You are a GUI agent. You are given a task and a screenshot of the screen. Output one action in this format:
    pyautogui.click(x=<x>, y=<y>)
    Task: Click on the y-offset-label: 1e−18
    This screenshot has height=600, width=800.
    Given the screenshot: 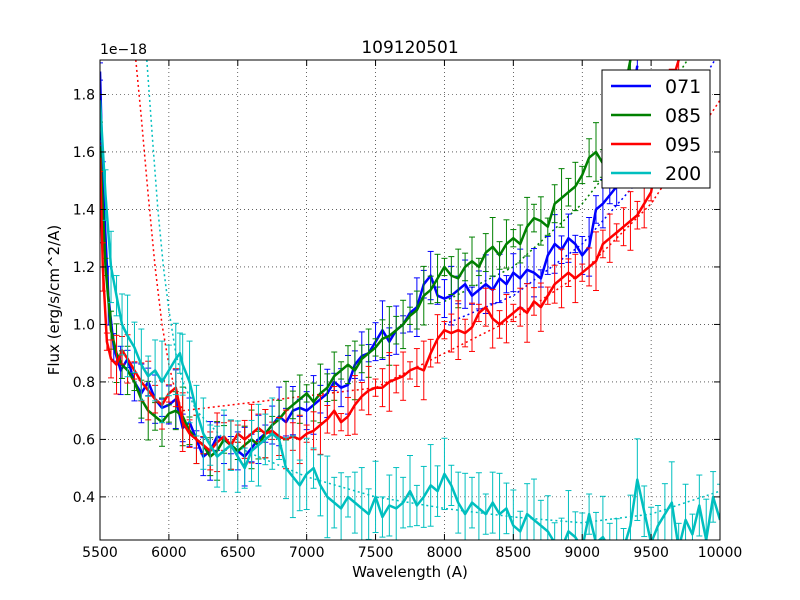 What is the action you would take?
    pyautogui.click(x=123, y=50)
    